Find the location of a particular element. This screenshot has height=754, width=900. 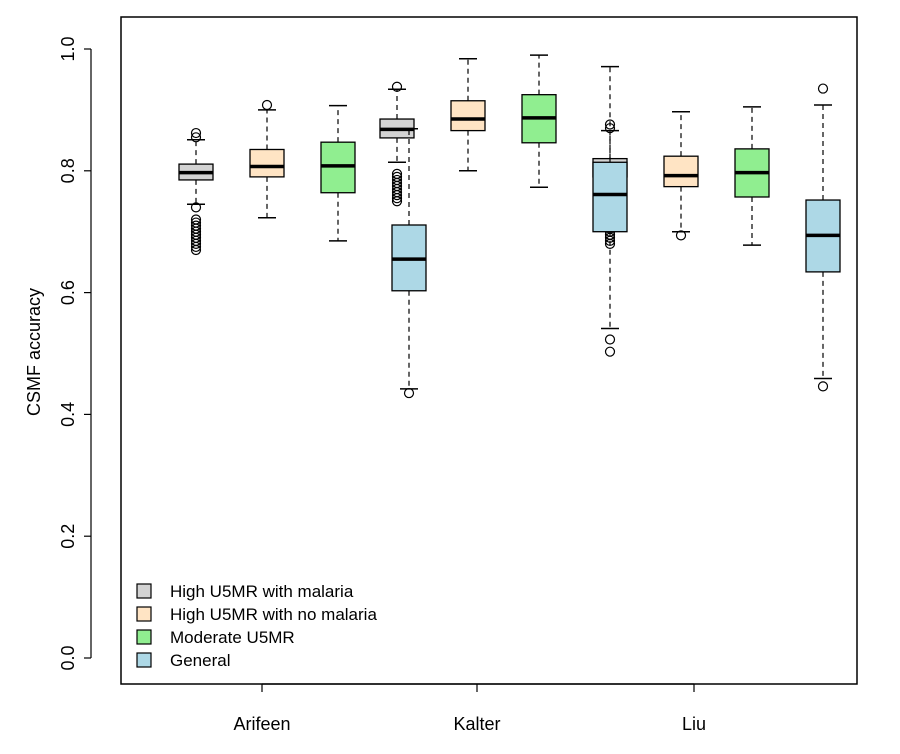

x-tick-label: Liu is located at coordinates (694, 724).